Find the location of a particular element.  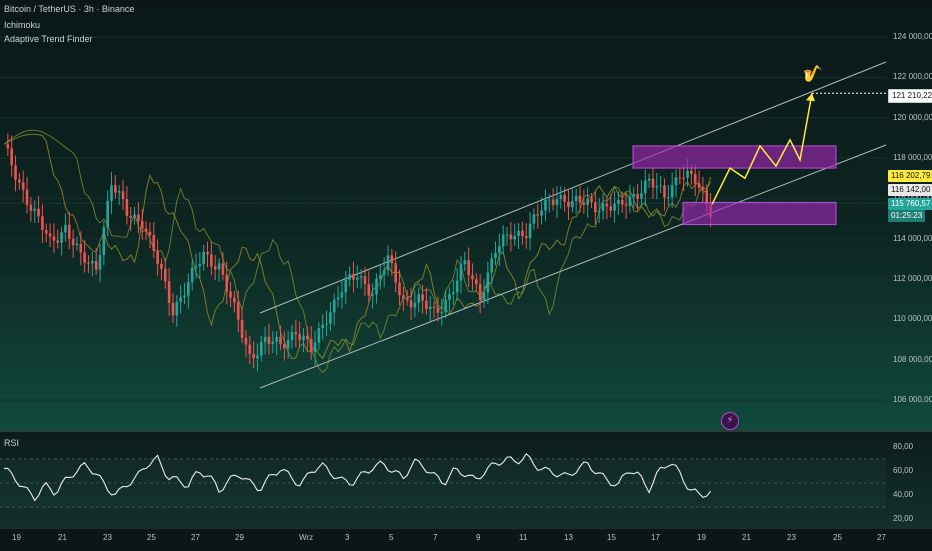

indicator-adaptive-trend-finder: Adaptive Trend Finder is located at coordinates (48, 39).